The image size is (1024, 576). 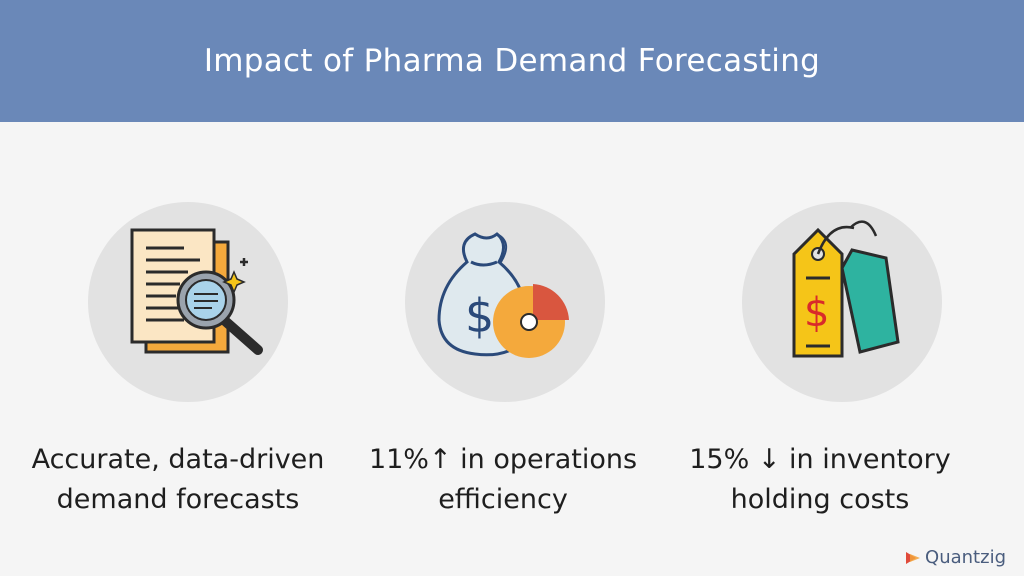 I want to click on card-2-caption-line-1: 11%↑ in operations, so click(x=503, y=459).